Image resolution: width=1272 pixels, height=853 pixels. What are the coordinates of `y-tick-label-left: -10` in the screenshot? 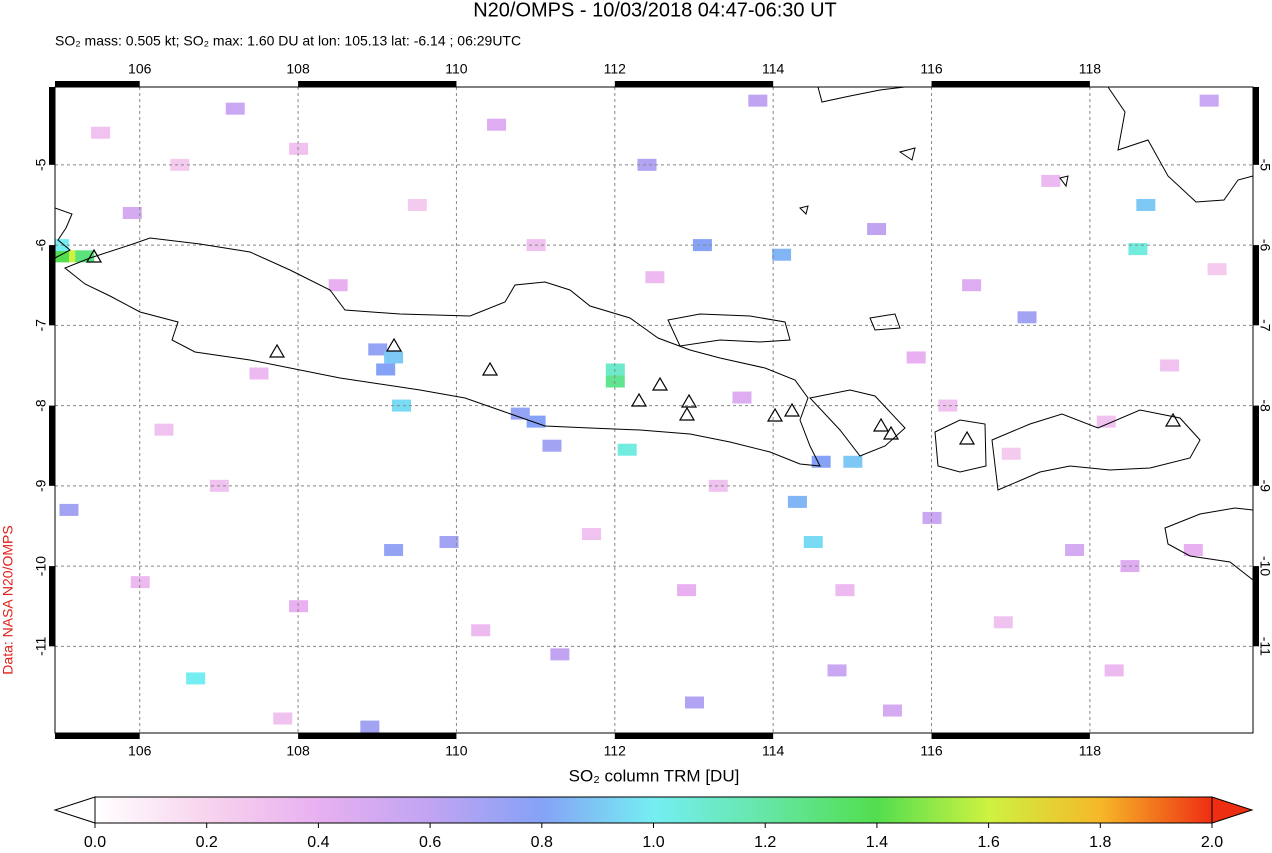 It's located at (41, 566).